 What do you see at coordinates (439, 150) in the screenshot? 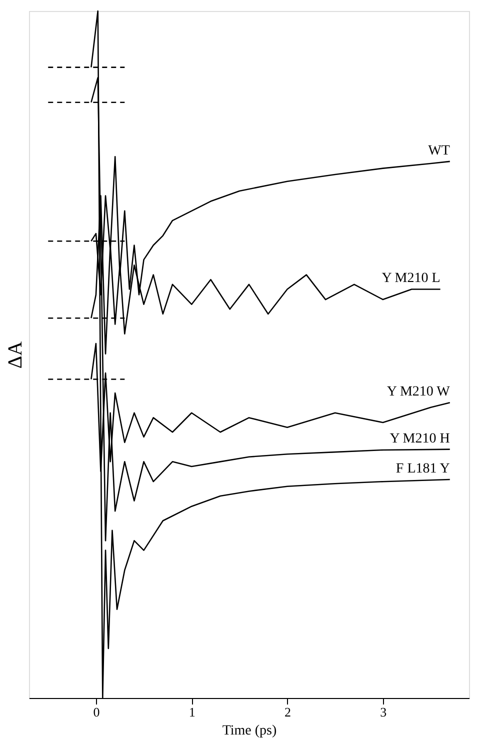
I see `series-label: WT` at bounding box center [439, 150].